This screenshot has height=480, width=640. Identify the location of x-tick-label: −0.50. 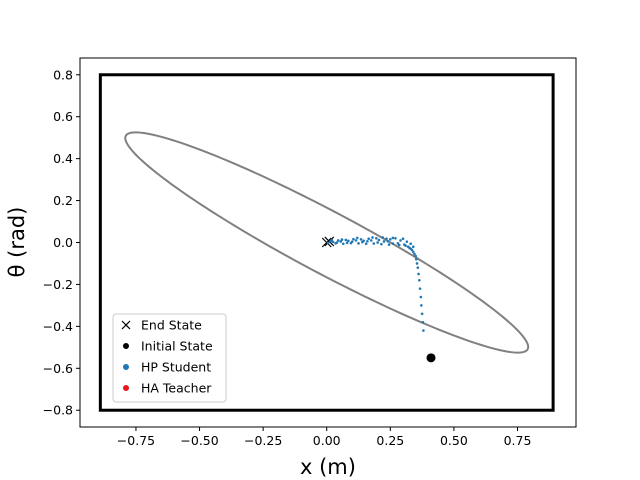
(199, 440).